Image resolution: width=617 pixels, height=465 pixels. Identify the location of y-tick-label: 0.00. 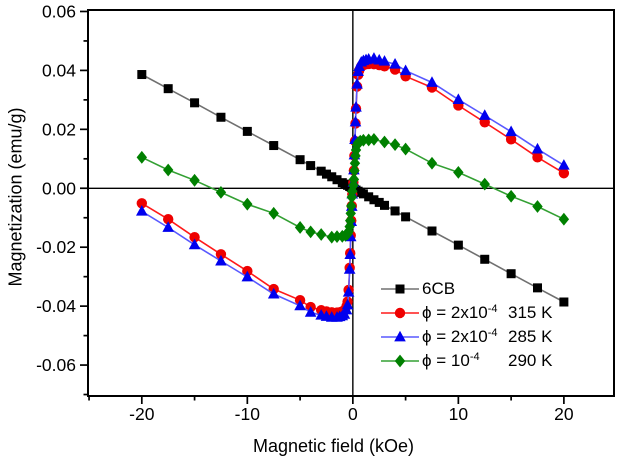
(59, 188).